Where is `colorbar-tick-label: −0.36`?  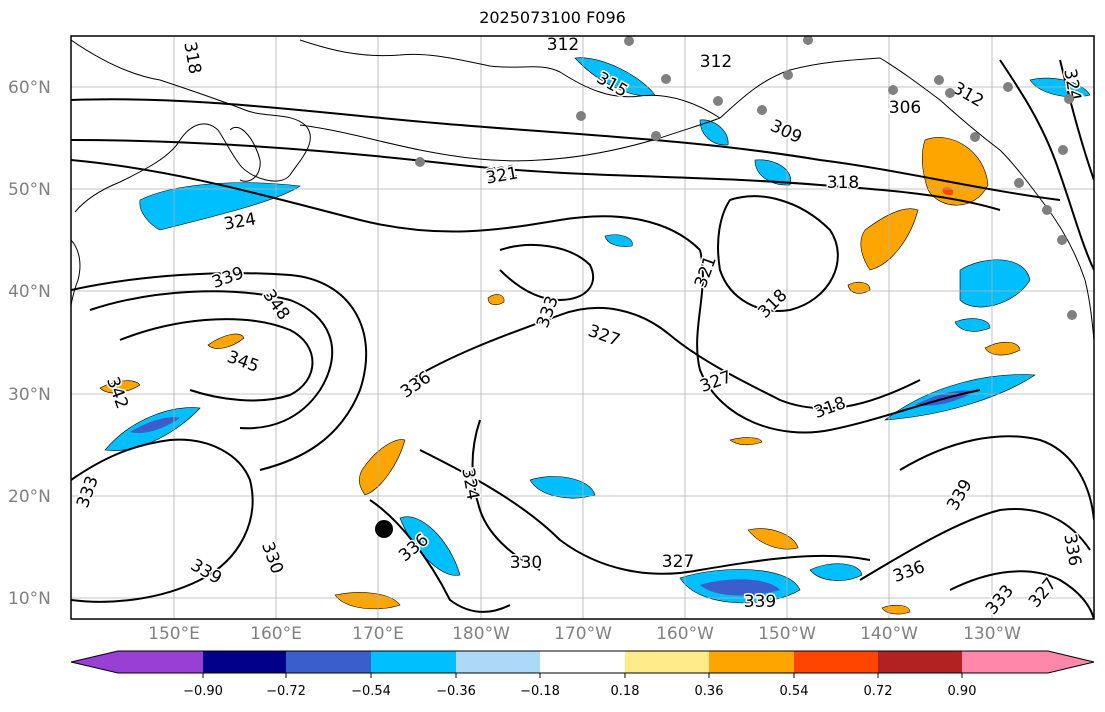
colorbar-tick-label: −0.36 is located at coordinates (456, 691).